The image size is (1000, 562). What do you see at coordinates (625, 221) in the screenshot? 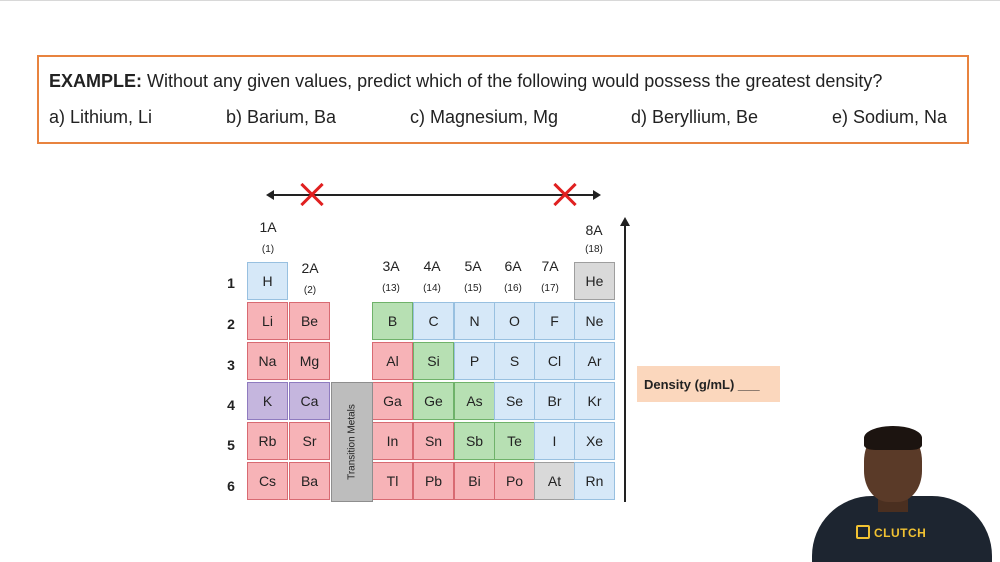
I see `arrow-up-icon` at bounding box center [625, 221].